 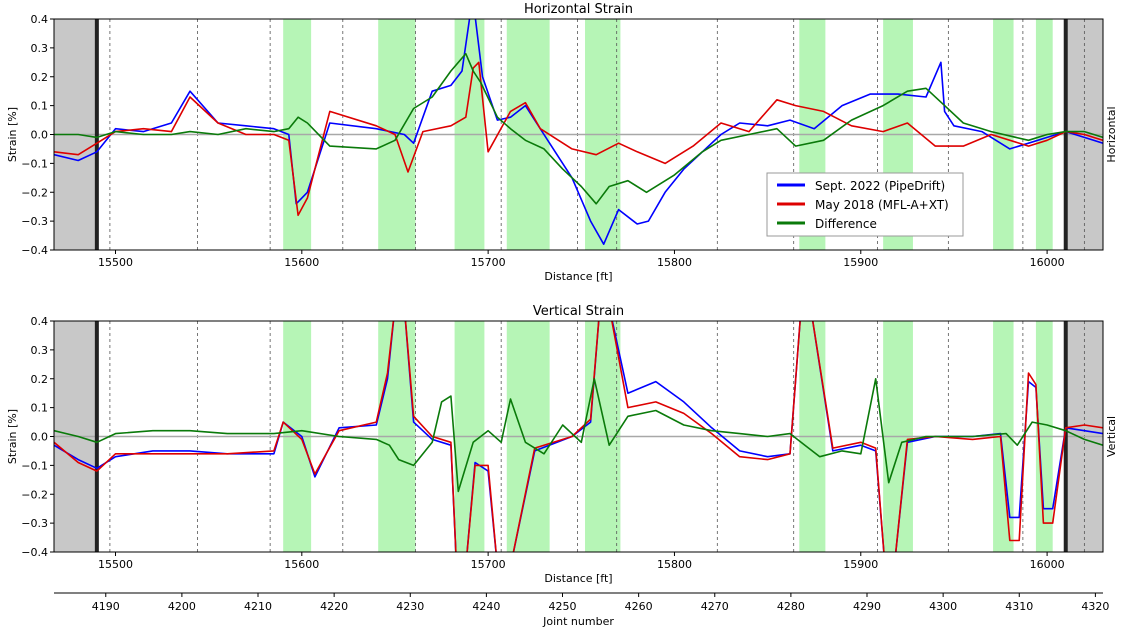 What do you see at coordinates (410, 606) in the screenshot?
I see `joint-tick-label: 4230` at bounding box center [410, 606].